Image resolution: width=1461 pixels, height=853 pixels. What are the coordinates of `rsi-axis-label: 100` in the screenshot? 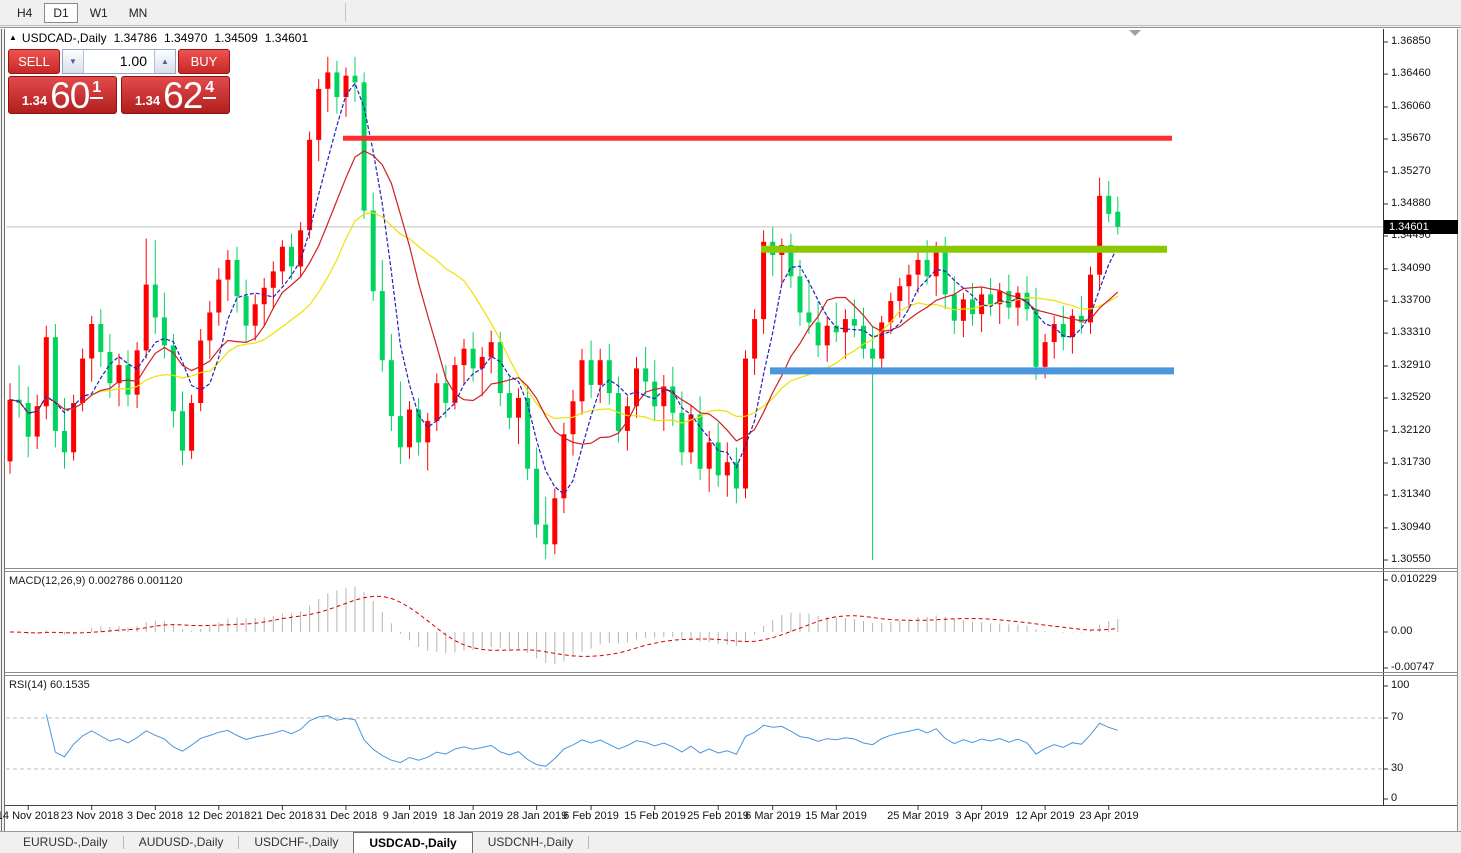 It's located at (1400, 685).